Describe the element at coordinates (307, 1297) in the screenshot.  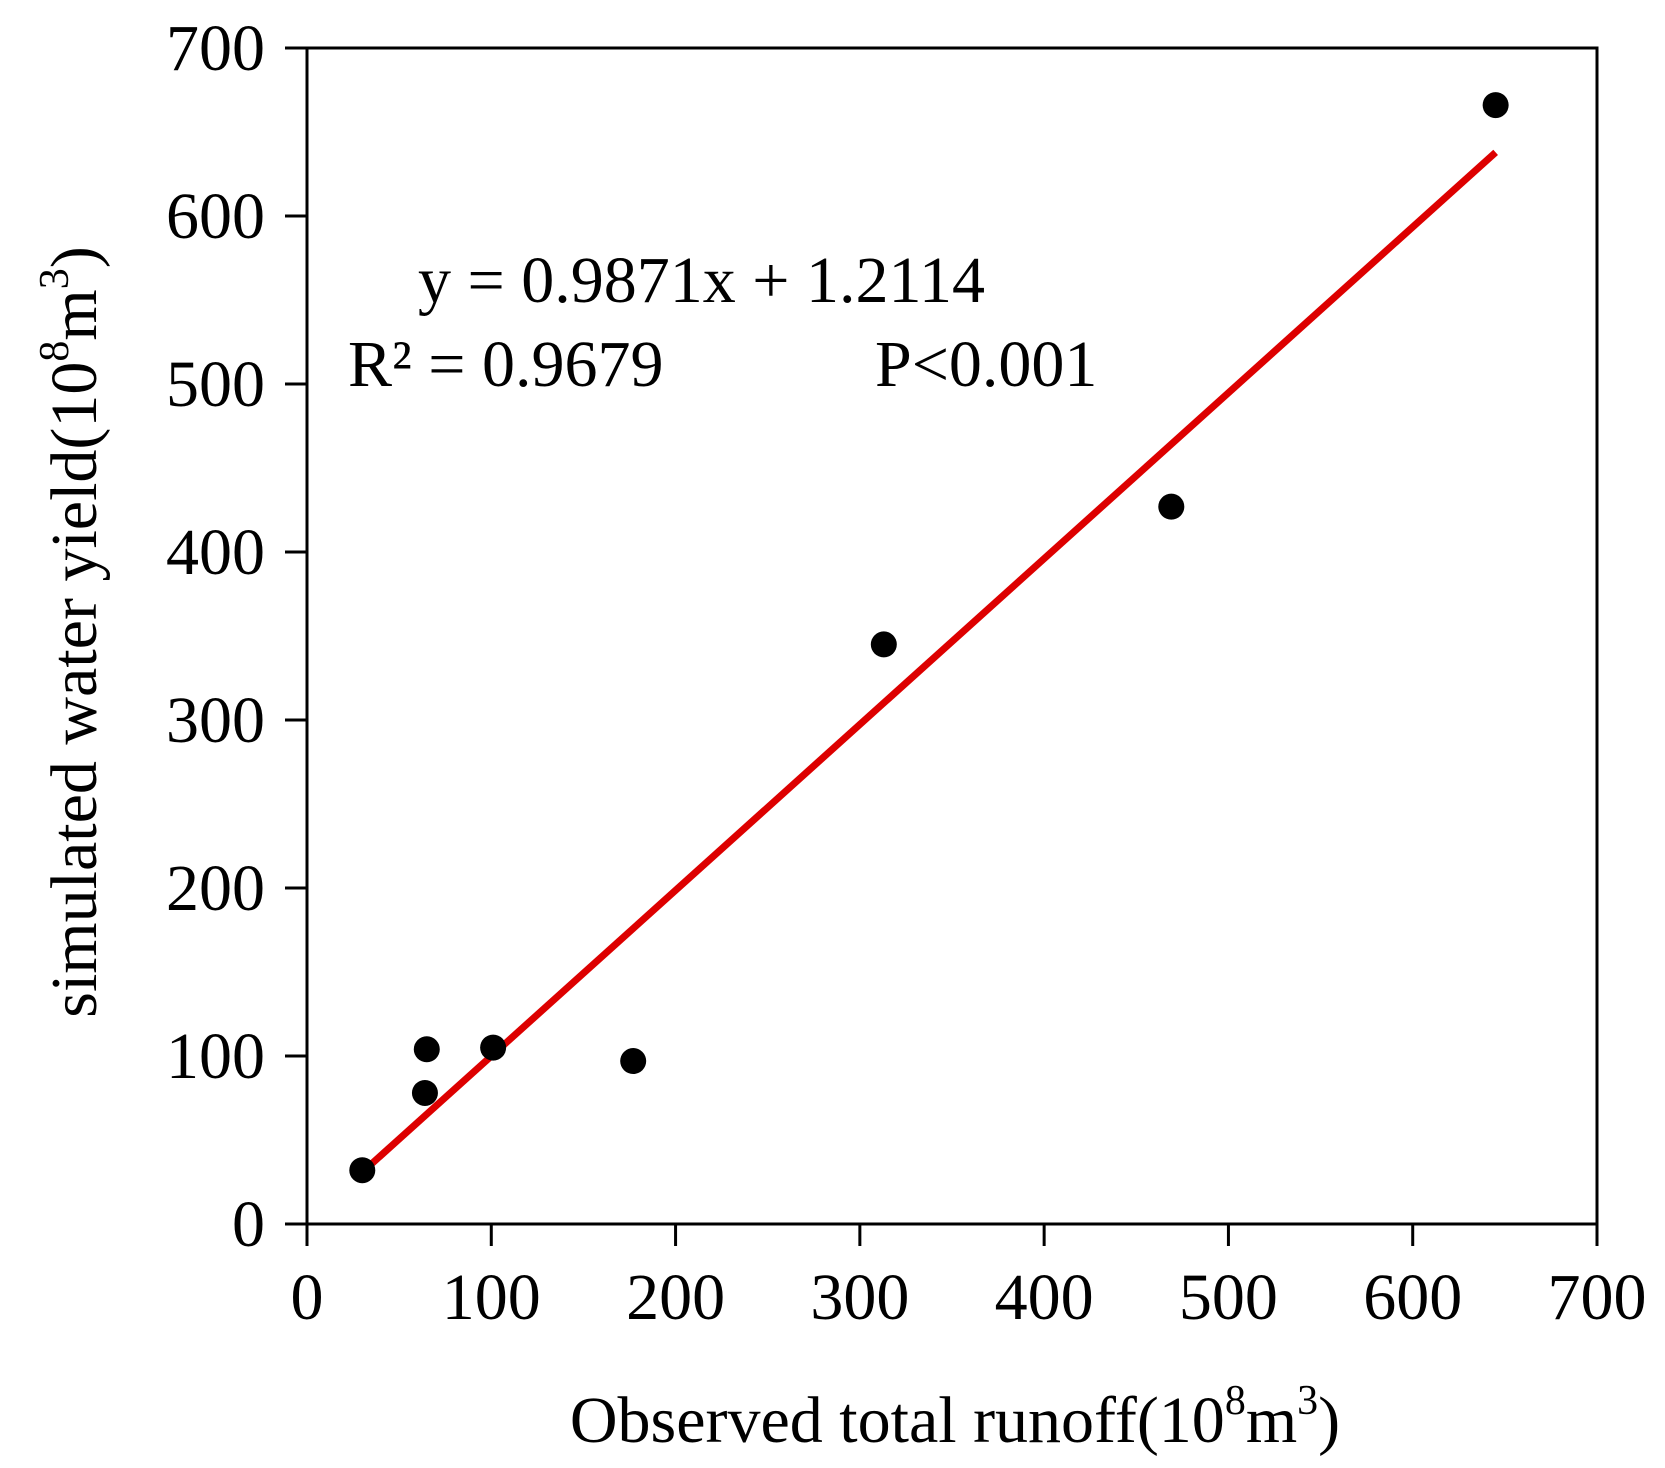
I see `x-tick-label: 0` at that location.